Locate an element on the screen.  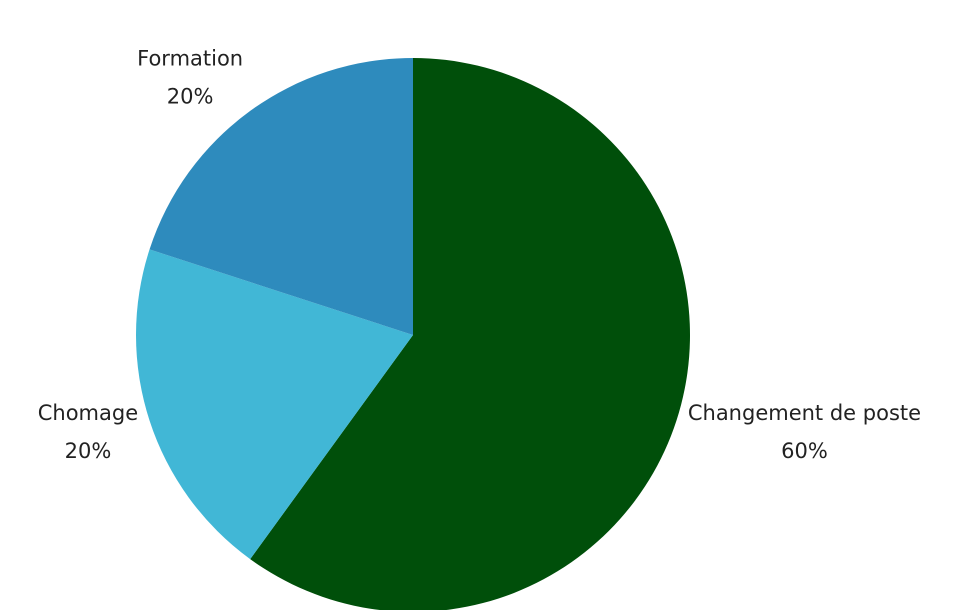
slice-value-label: 60% is located at coordinates (804, 451).